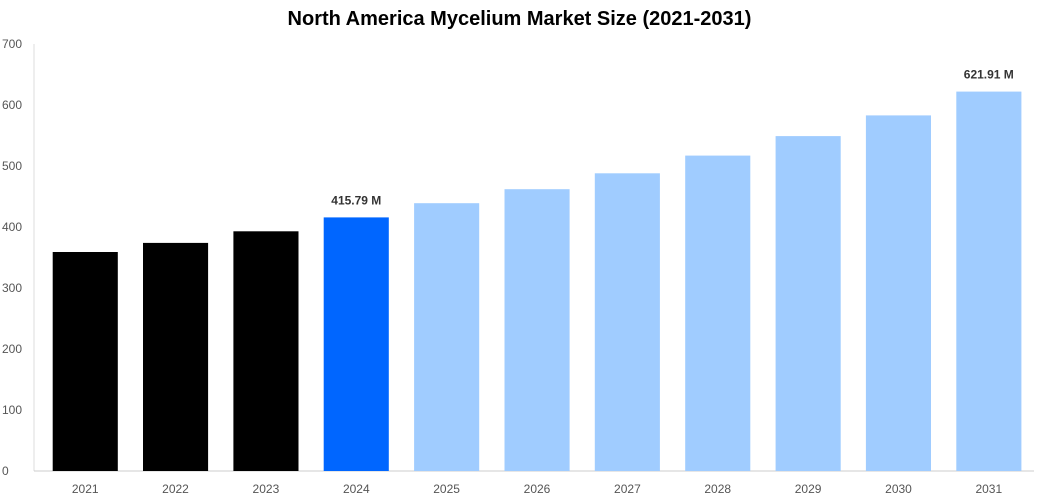  I want to click on y-tick-label: 500, so click(12, 166).